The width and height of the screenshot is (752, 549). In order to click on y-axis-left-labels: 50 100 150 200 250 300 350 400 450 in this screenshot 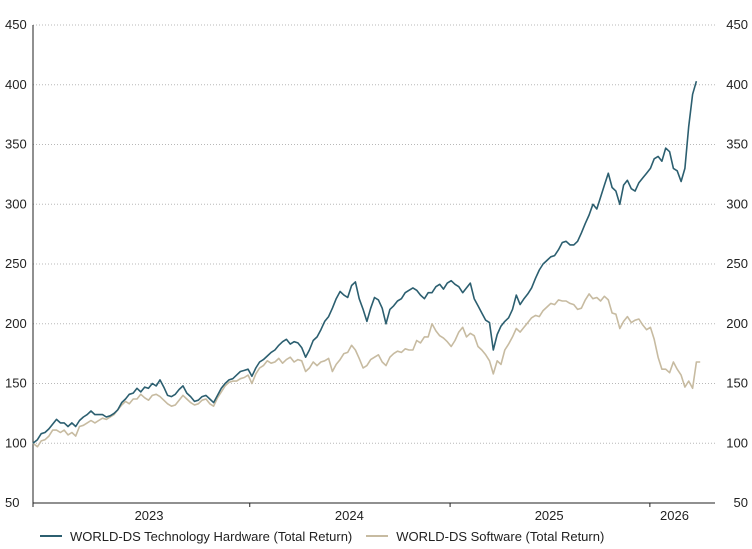, I will do `click(16, 263)`.